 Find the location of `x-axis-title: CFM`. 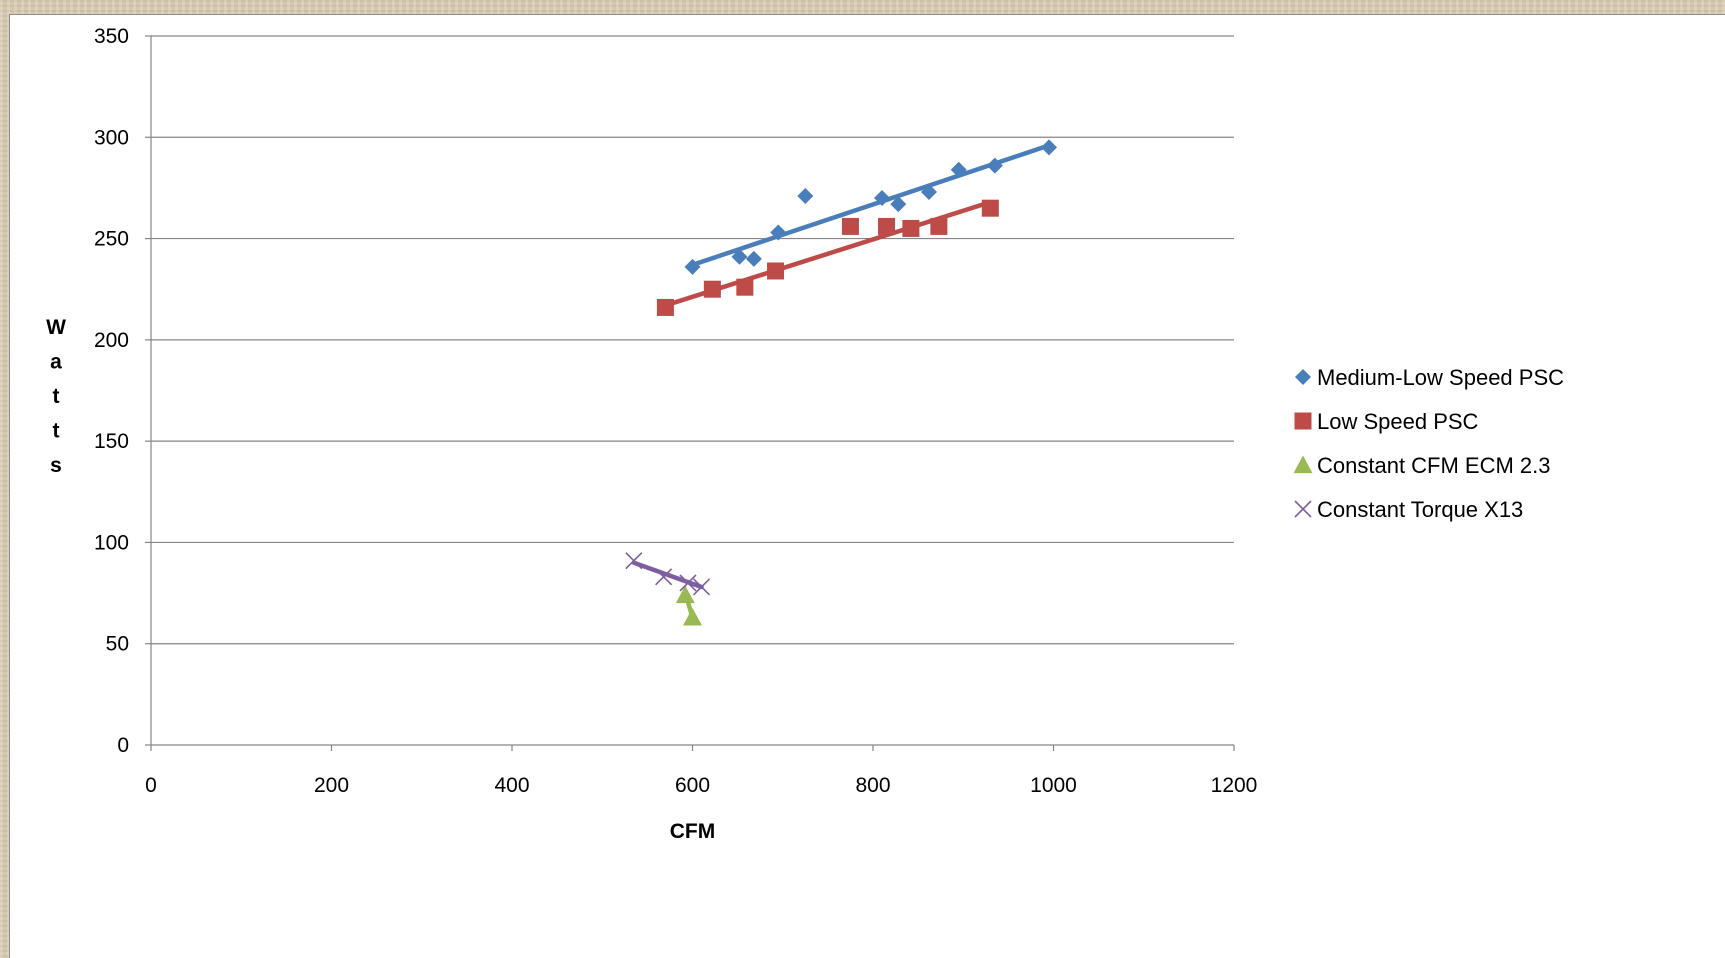

x-axis-title: CFM is located at coordinates (693, 831).